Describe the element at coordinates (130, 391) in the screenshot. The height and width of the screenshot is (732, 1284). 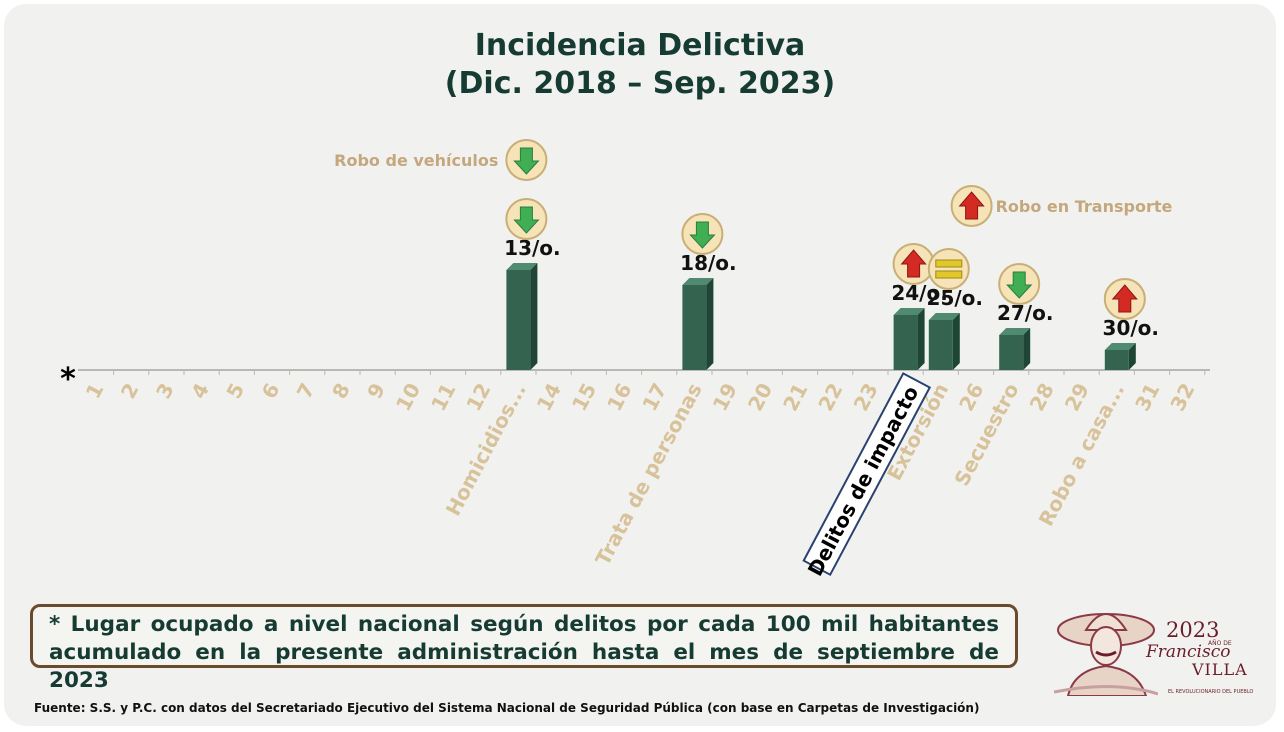
I see `tick-label: 2` at that location.